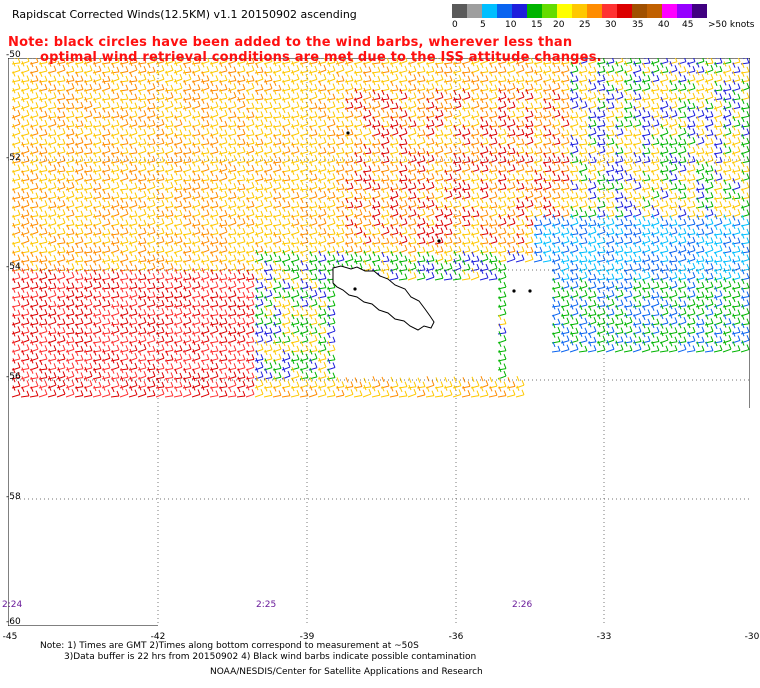 This screenshot has height=688, width=760. Describe the element at coordinates (355, 289) in the screenshot. I see `contamination-marker` at that location.